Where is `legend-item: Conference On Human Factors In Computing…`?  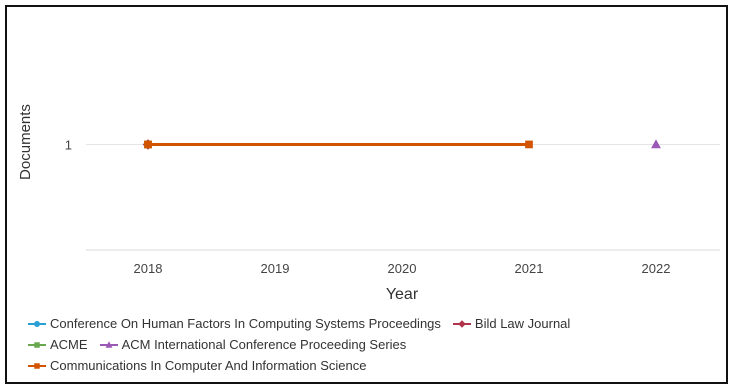
legend-item: Conference On Human Factors In Computing… is located at coordinates (234, 323).